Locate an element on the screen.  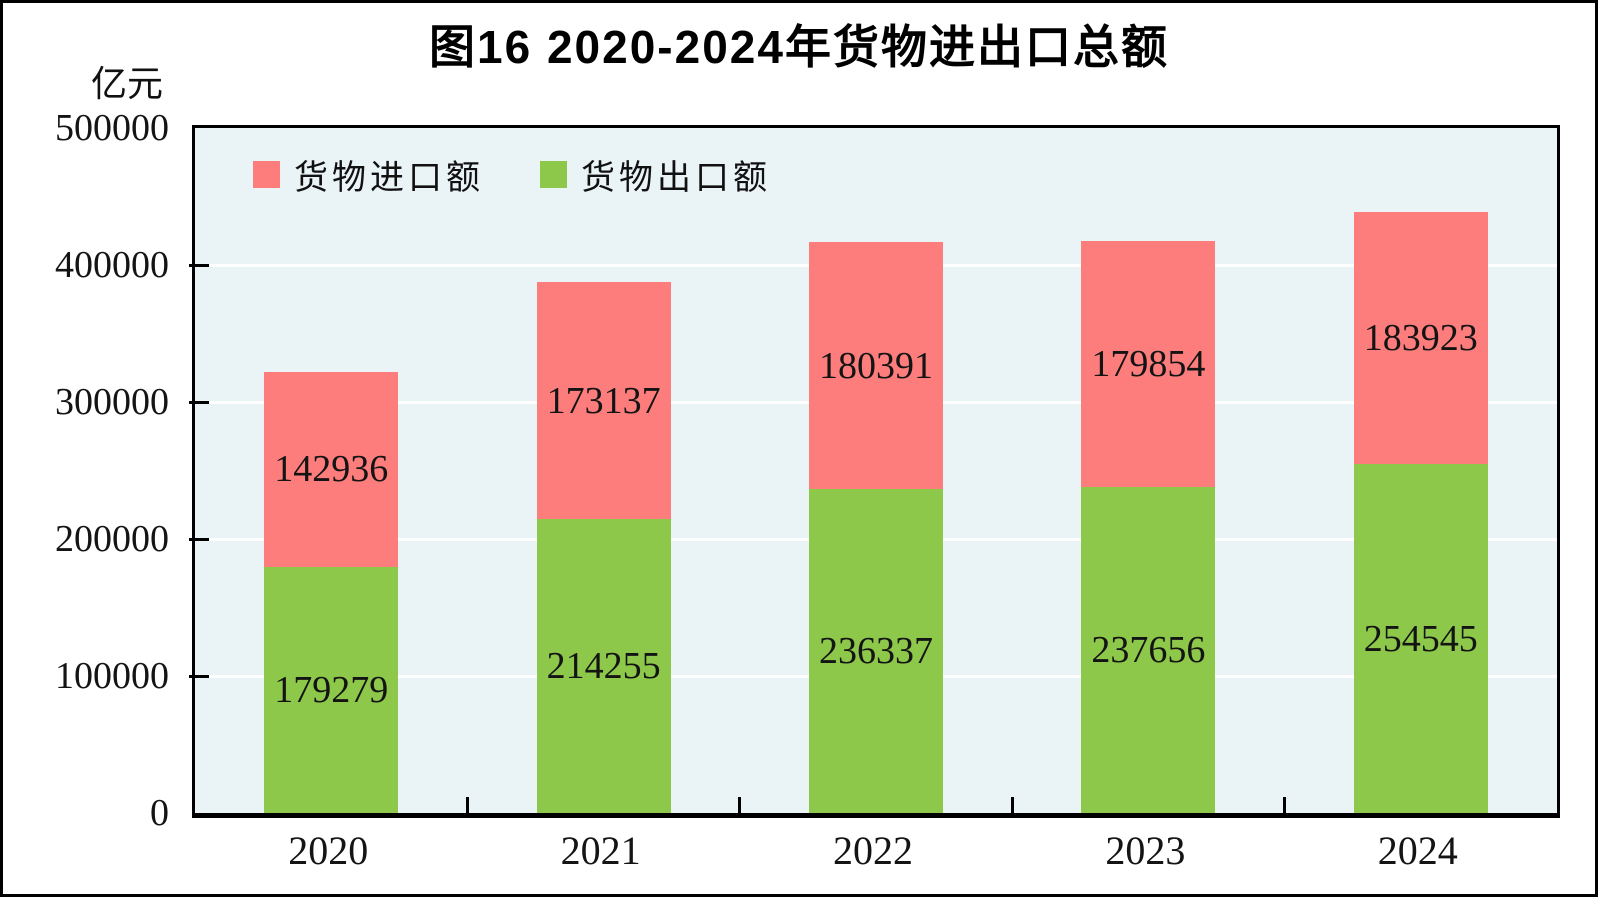
bar-2020-export-value: 179279 is located at coordinates (331, 690).